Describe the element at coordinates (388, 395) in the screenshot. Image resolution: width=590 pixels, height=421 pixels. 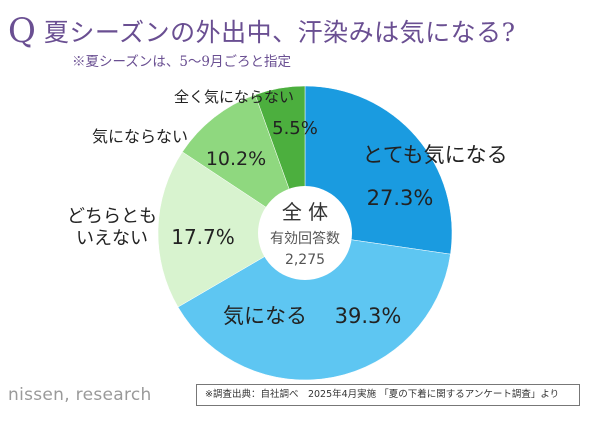
I see `source-note: ※調査出典：自社調べ 2025年4月実施 「夏の下着に関するアンケート調査」より` at that location.